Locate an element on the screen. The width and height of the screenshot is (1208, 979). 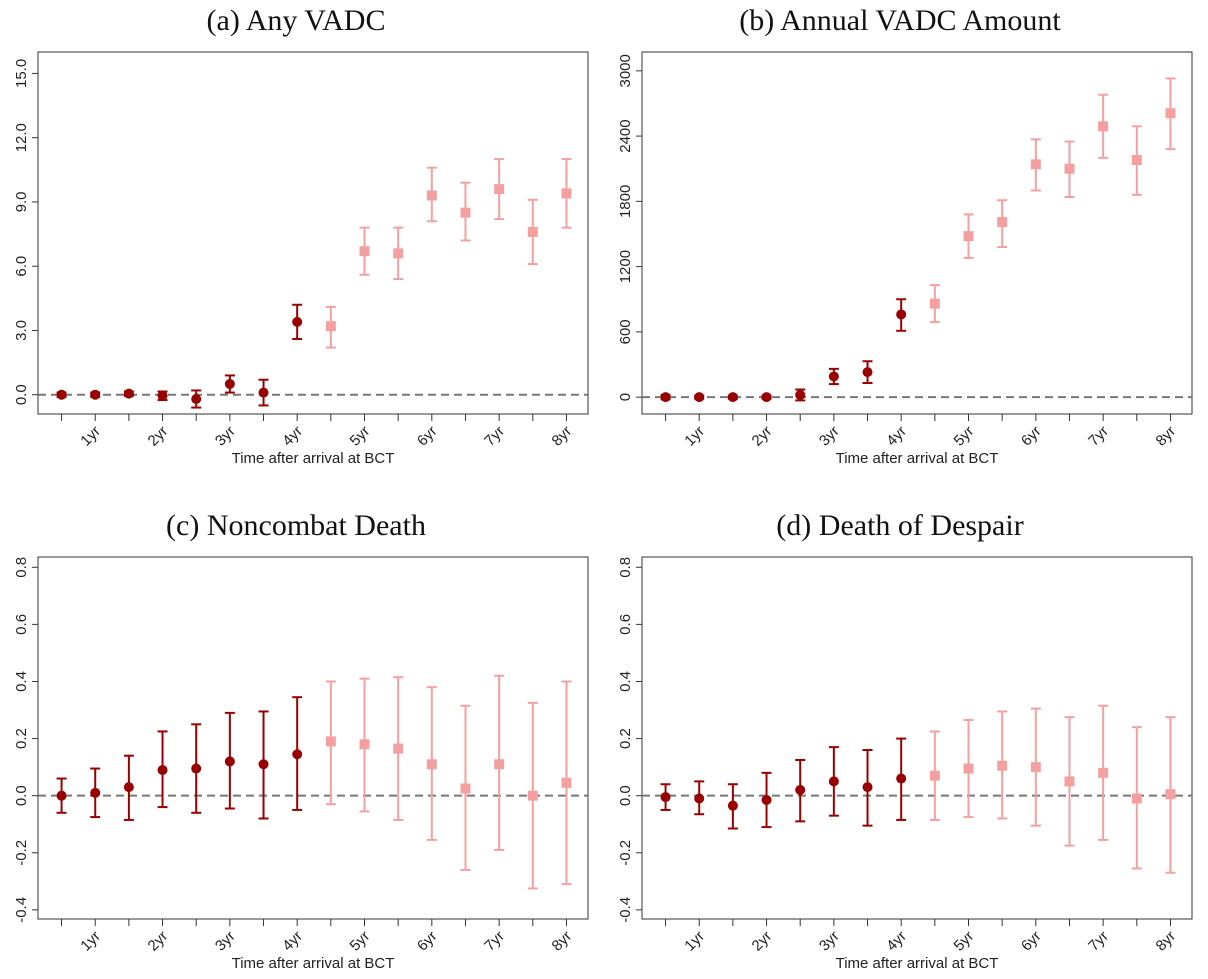
chart-title: (a) Any VADC is located at coordinates (296, 20).